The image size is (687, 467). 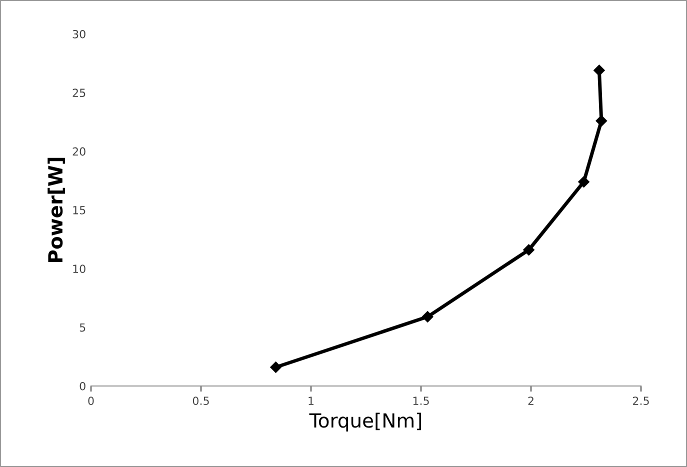 What do you see at coordinates (421, 401) in the screenshot?
I see `x-tick-label: 1.5` at bounding box center [421, 401].